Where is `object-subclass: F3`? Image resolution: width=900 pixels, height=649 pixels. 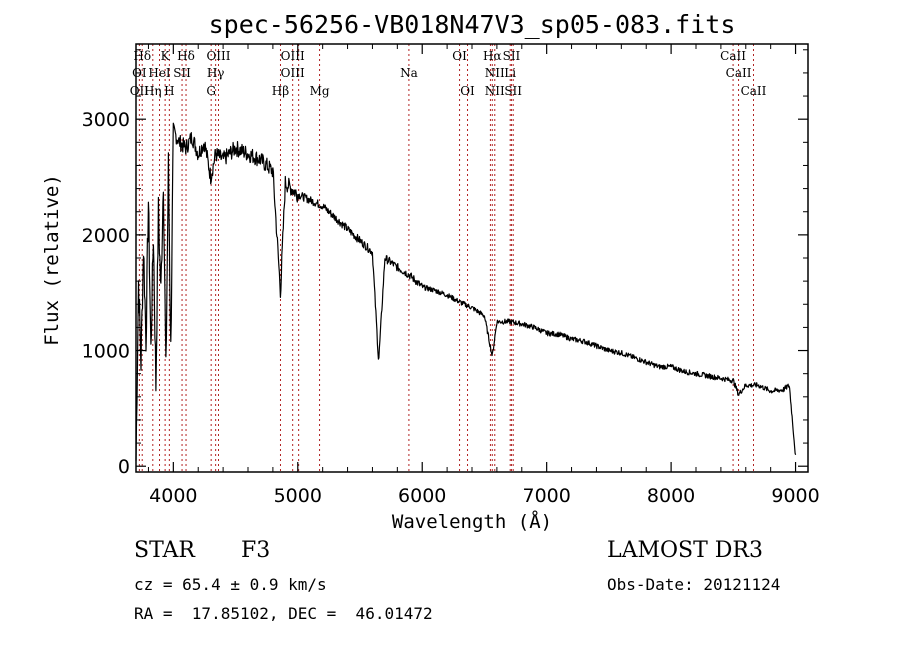 object-subclass: F3 is located at coordinates (256, 550).